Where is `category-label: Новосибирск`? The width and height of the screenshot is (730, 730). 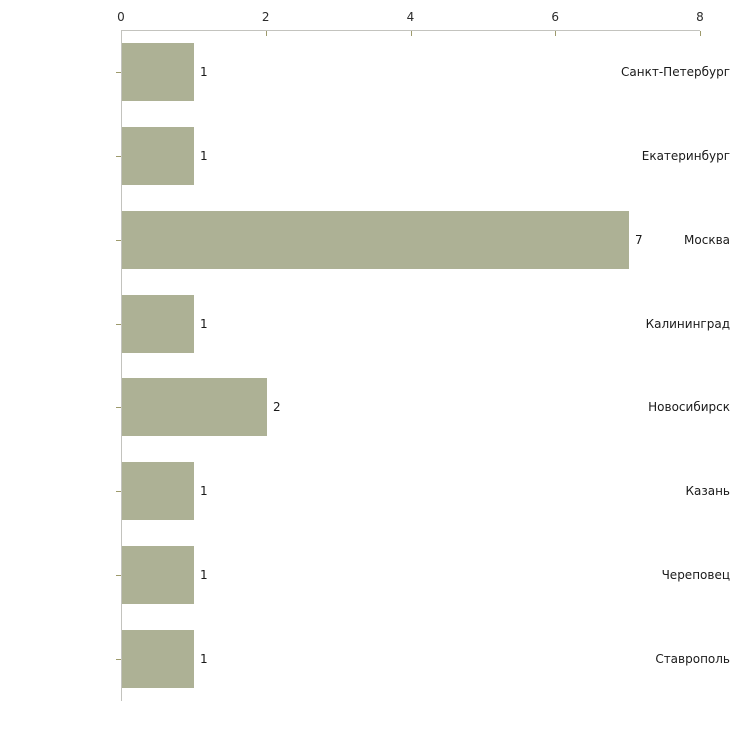 category-label: Новосибирск is located at coordinates (689, 407).